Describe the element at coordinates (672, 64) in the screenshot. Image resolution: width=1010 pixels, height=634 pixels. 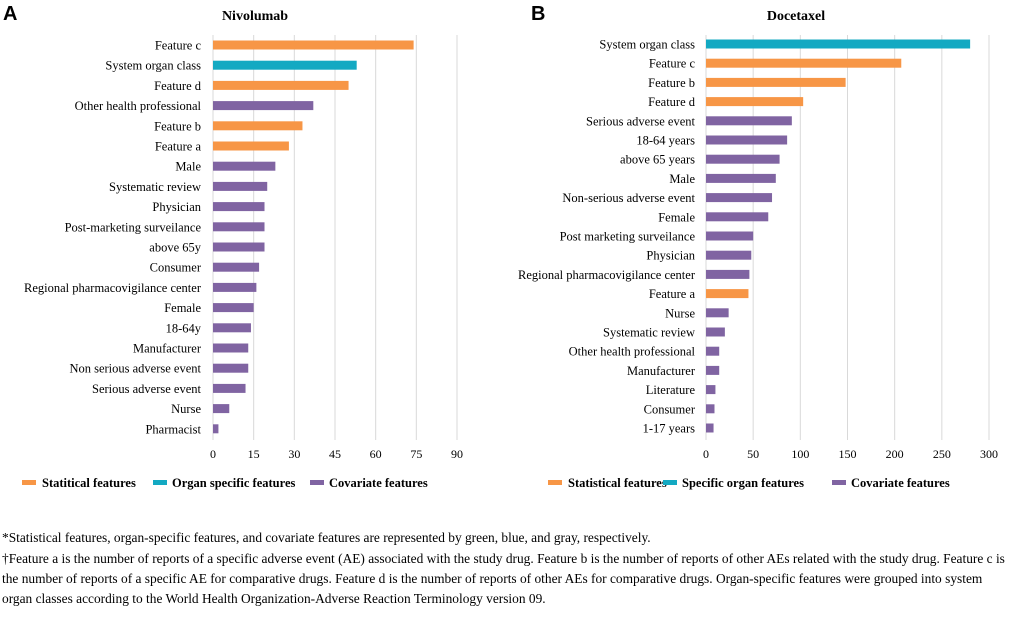
I see `category-label-b-1: Feature c` at that location.